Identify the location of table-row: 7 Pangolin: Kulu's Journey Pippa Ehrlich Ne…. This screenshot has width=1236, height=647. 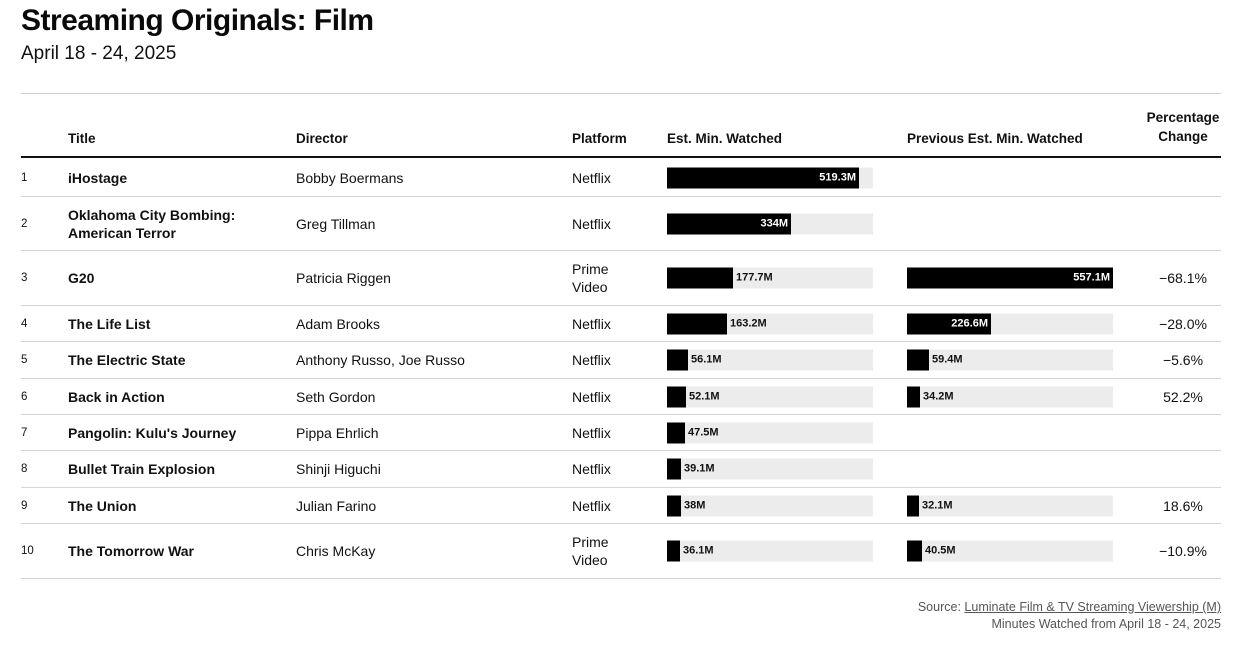
(621, 433).